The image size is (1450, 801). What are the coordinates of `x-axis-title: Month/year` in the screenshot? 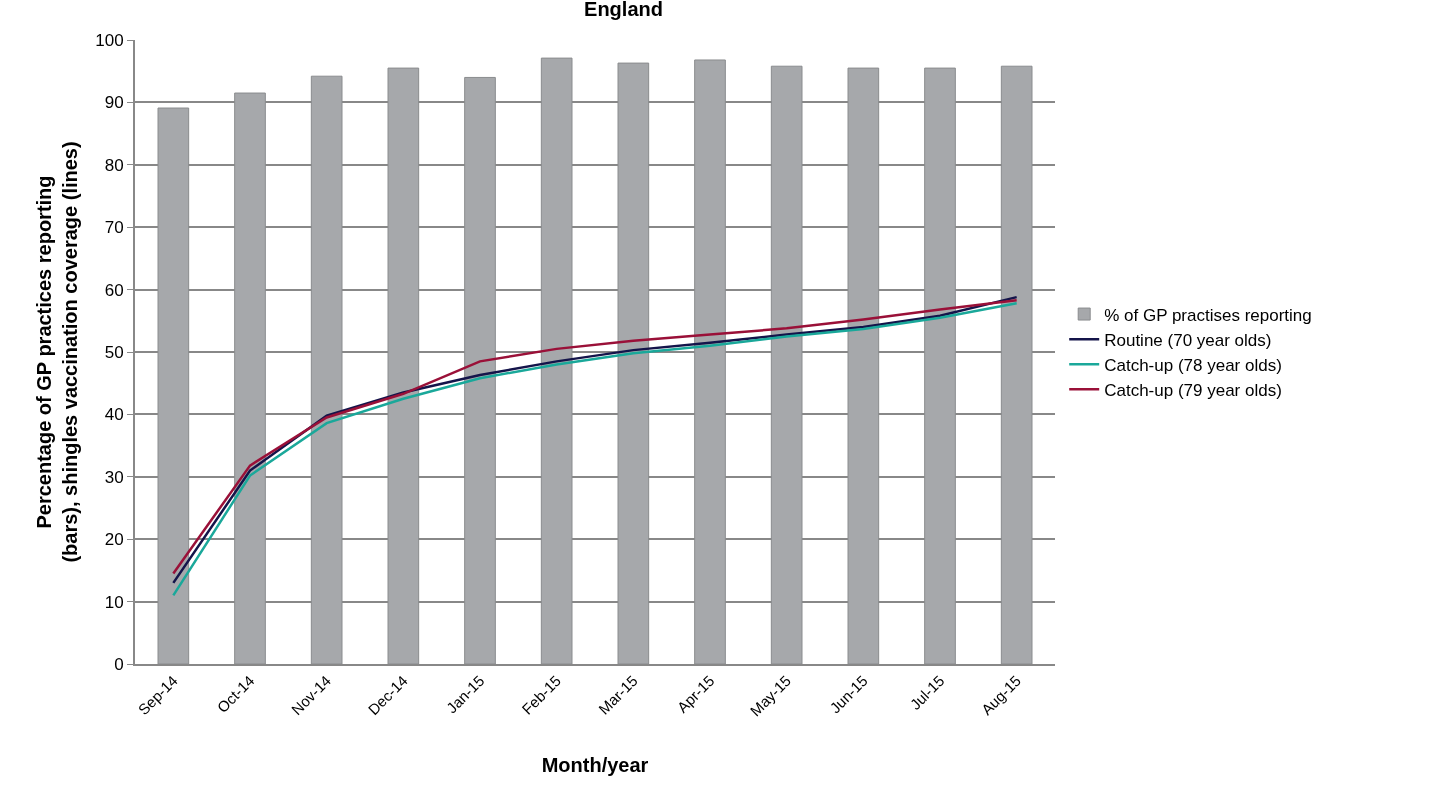 It's located at (595, 765).